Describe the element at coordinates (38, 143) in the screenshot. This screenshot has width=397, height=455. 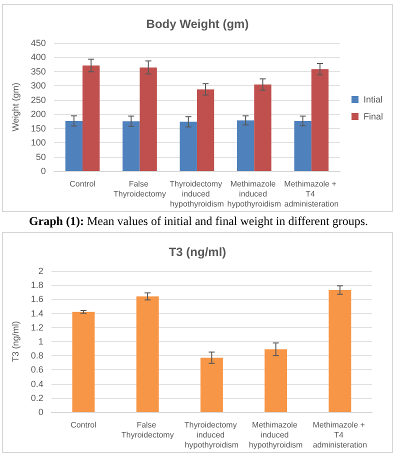
I see `y-tick-label: 100` at that location.